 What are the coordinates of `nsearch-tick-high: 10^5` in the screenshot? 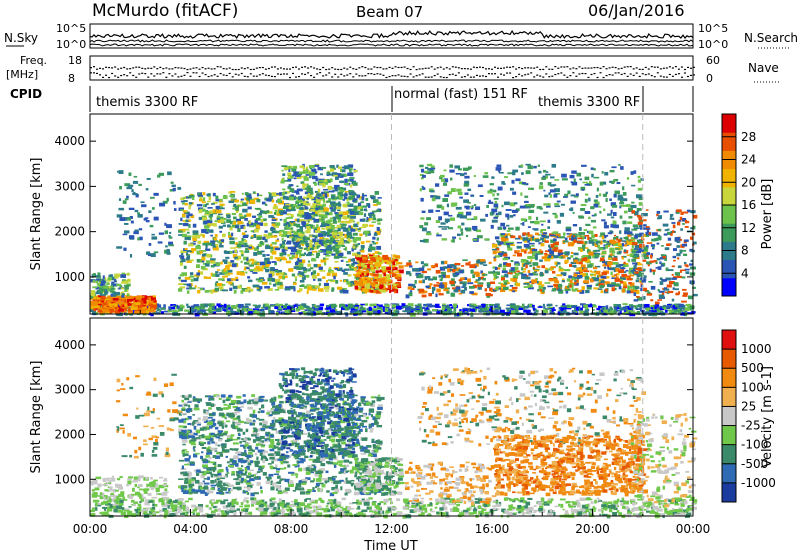 It's located at (713, 28).